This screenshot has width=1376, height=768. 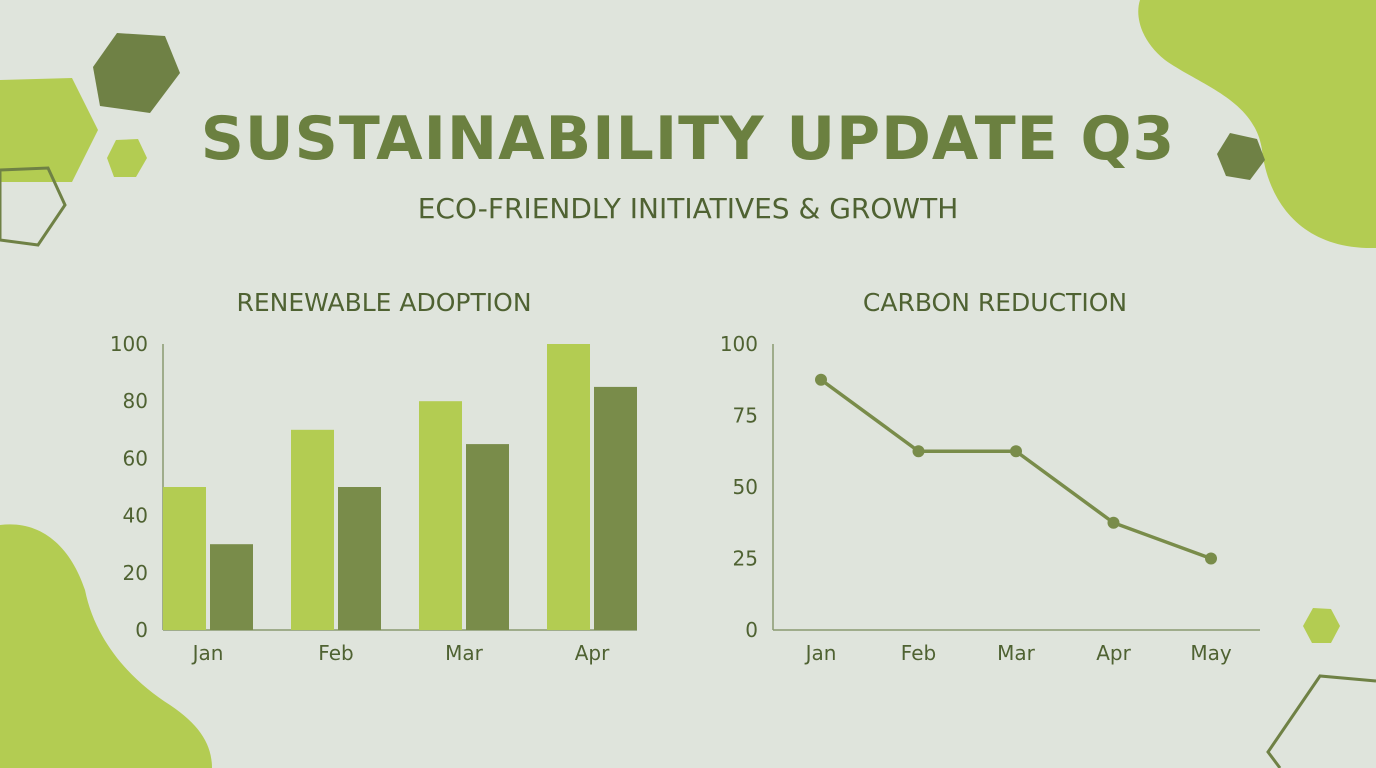 What do you see at coordinates (1016, 469) in the screenshot?
I see `carbon-series-line` at bounding box center [1016, 469].